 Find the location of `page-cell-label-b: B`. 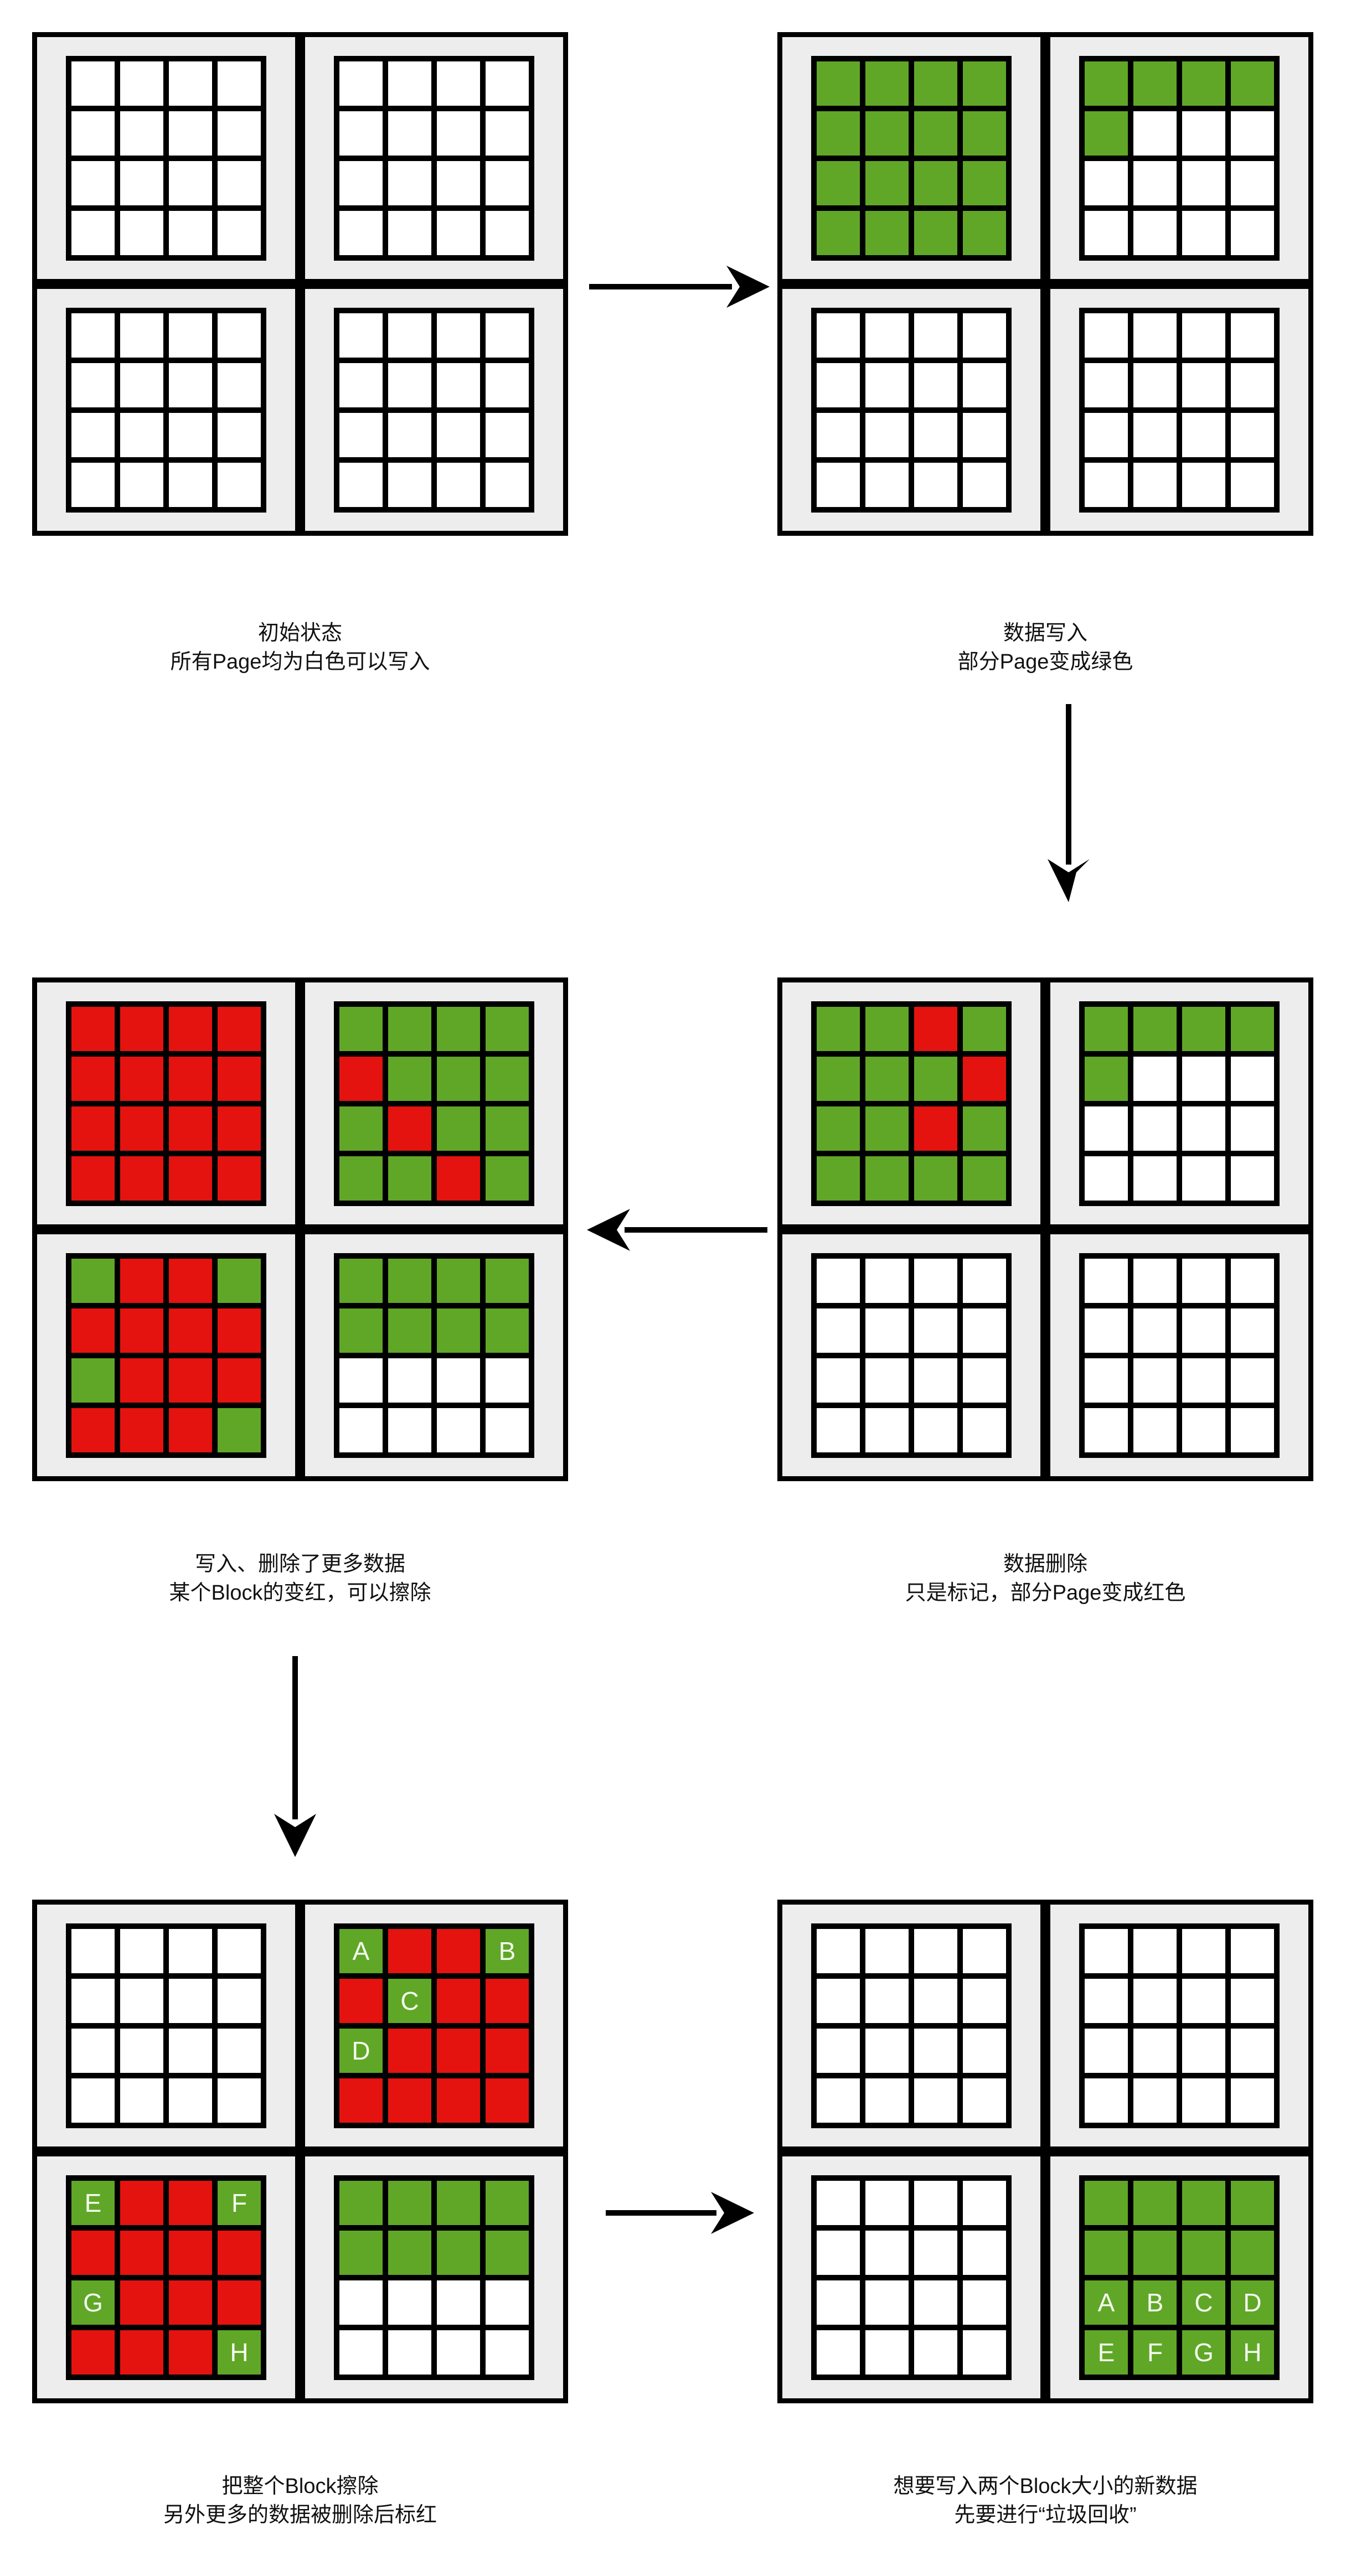

page-cell-label-b: B is located at coordinates (507, 1950).